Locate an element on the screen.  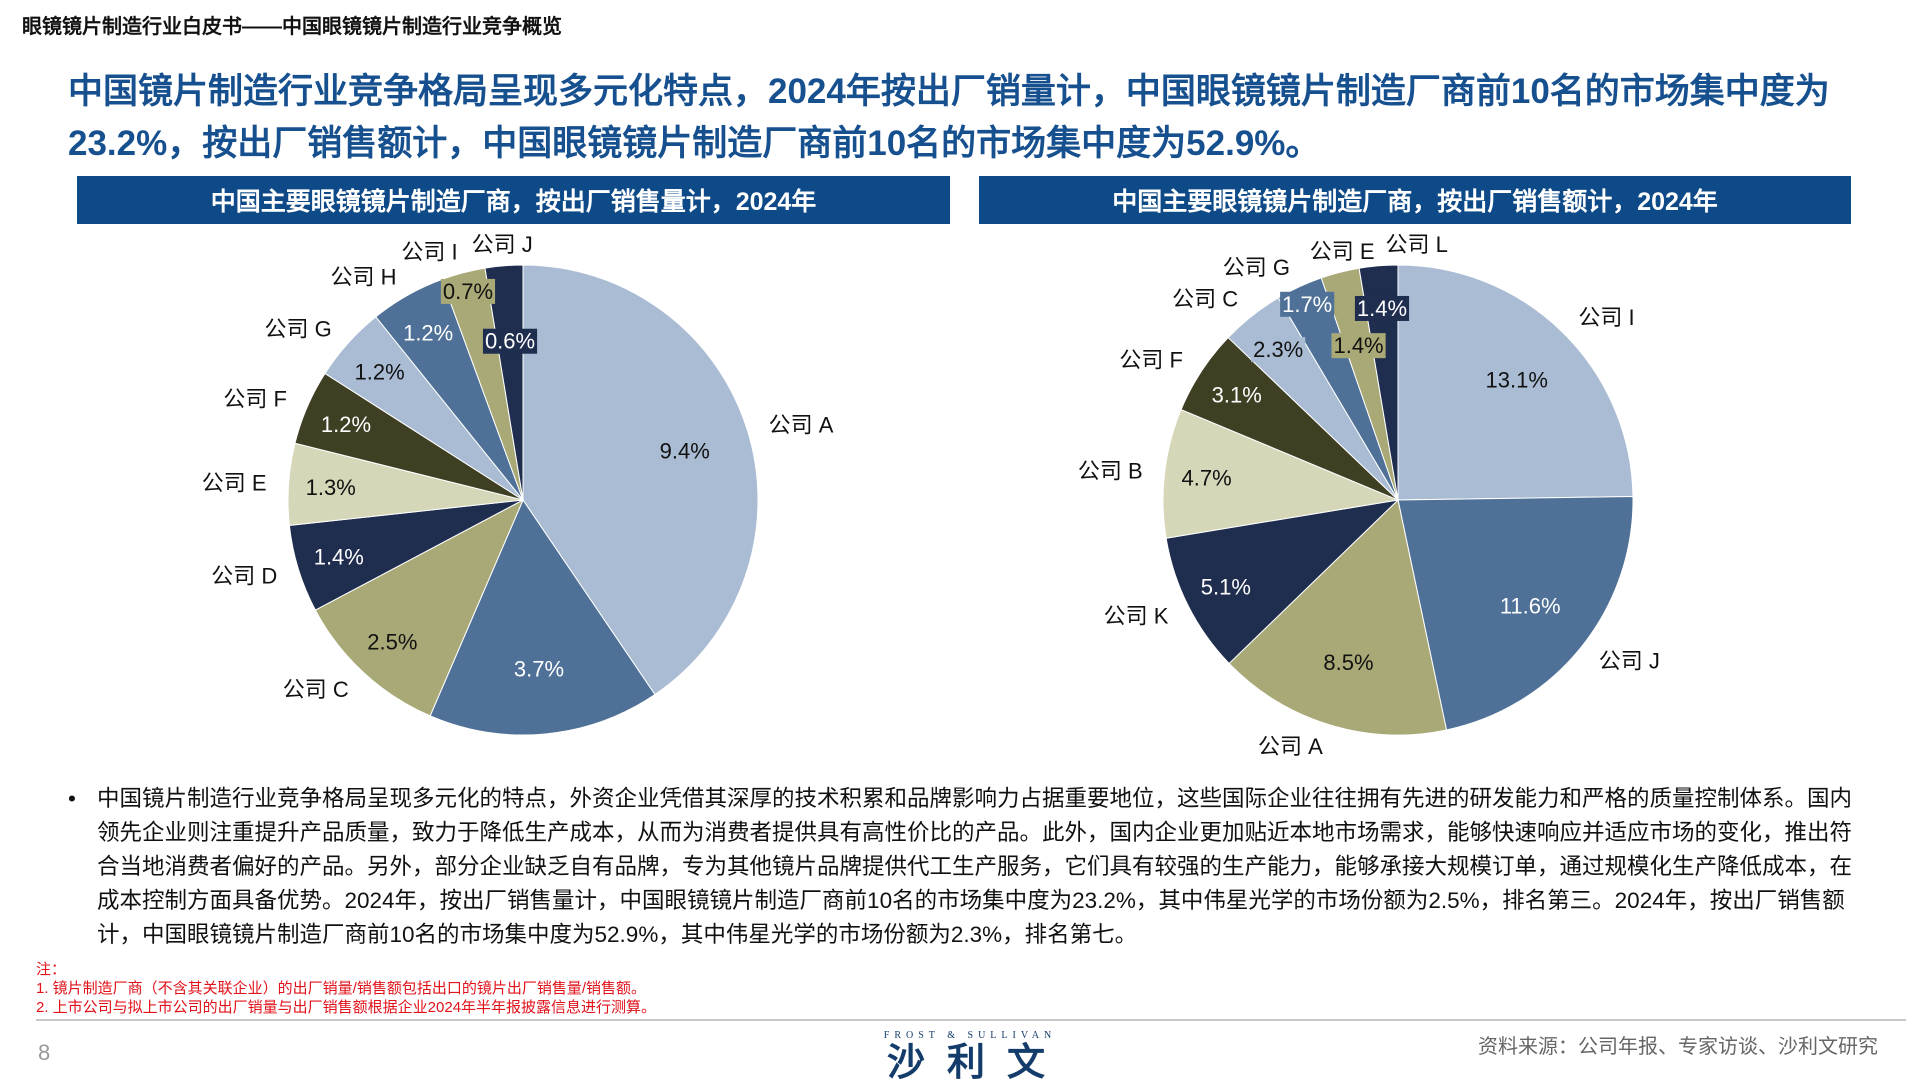
category-label: 公司 D is located at coordinates (244, 575).